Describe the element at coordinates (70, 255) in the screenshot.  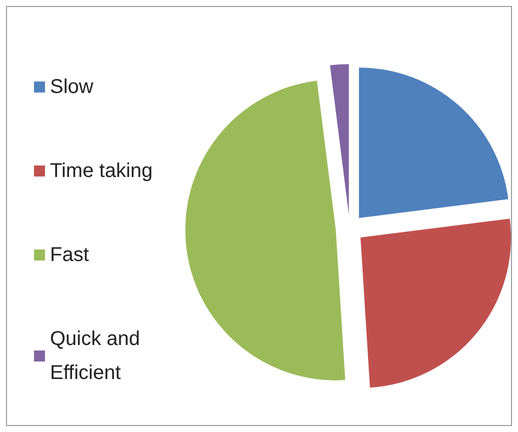
I see `legend-label: Fast` at that location.